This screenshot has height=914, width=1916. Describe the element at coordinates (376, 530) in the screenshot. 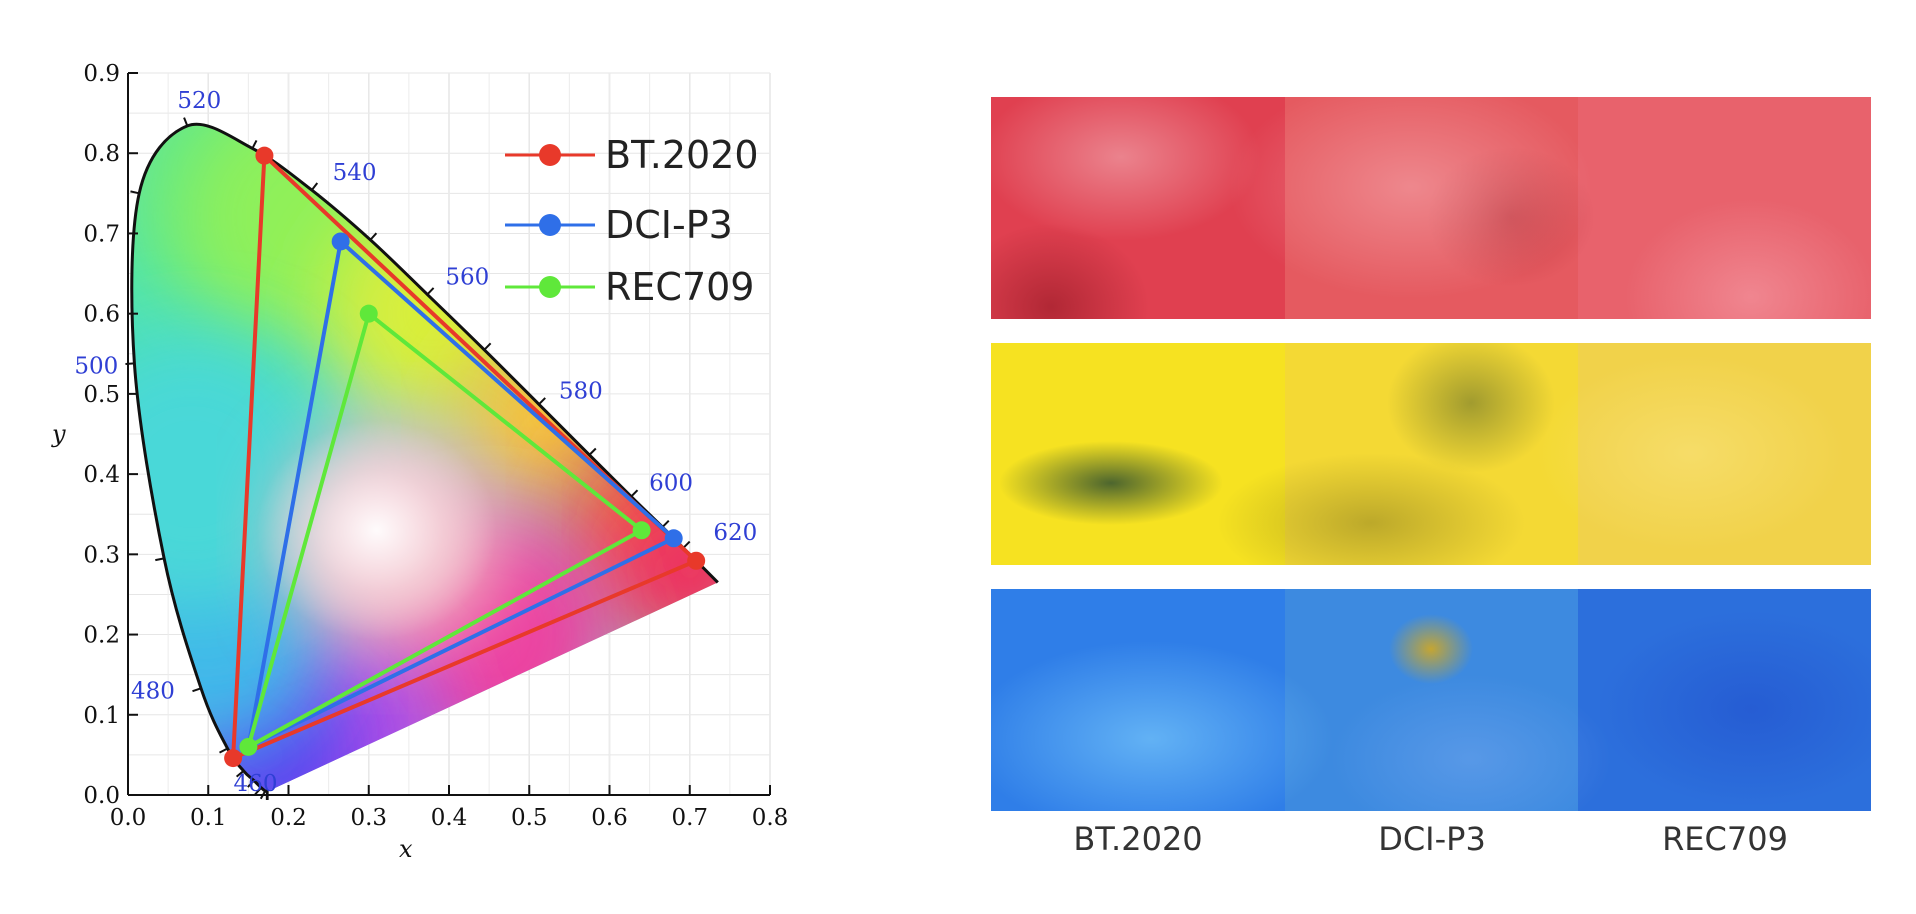

I see `white-point-glow` at that location.